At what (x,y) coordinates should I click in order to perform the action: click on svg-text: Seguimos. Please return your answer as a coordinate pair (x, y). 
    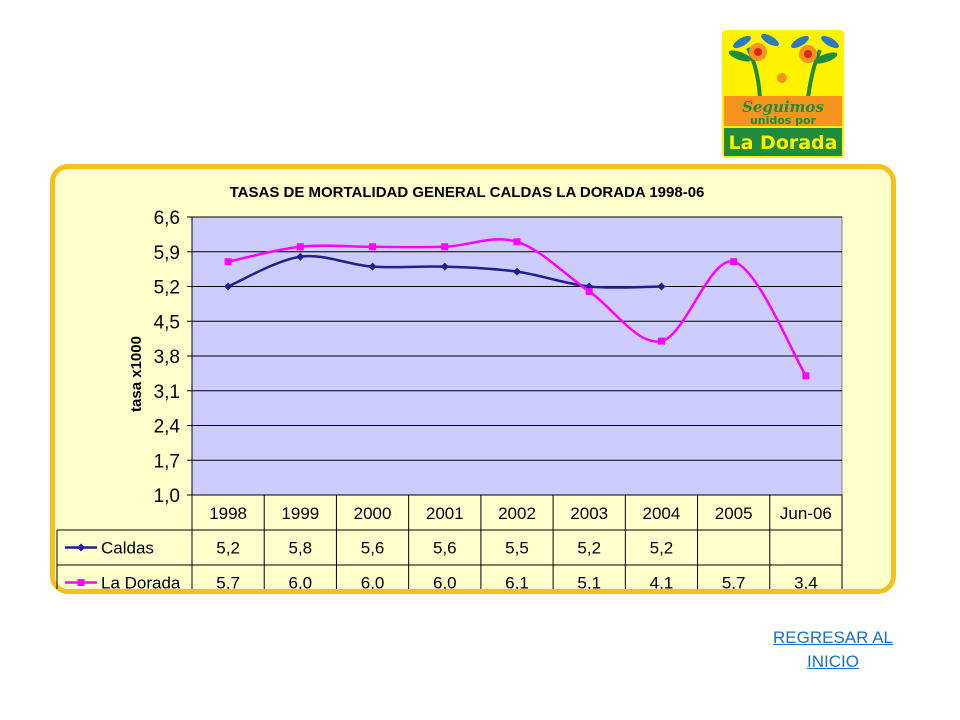
    Looking at the image, I should click on (783, 107).